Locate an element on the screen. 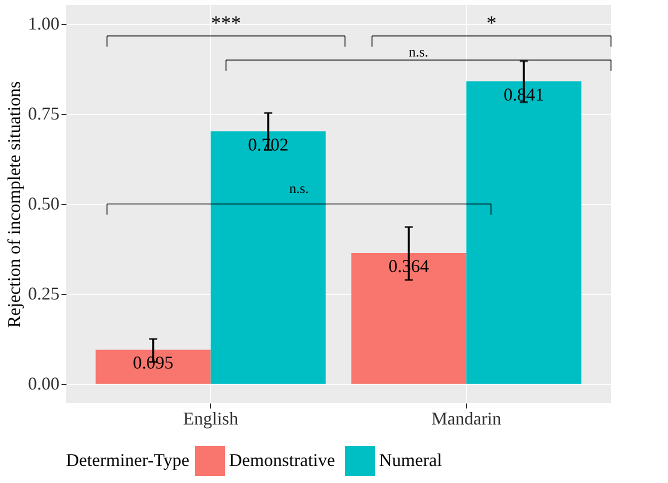 This screenshot has height=483, width=668. x-tick-label: Mandarin is located at coordinates (466, 418).